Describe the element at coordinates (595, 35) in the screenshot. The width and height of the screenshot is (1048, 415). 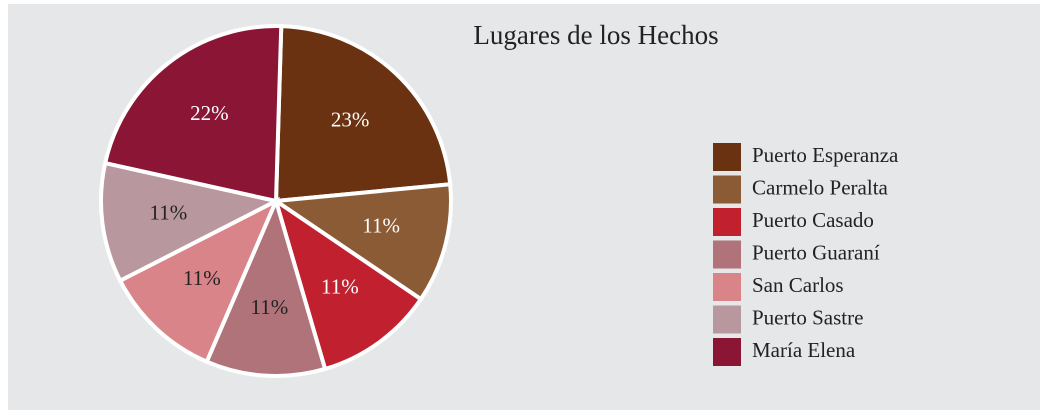
I see `chart-title: Lugares de los Hechos` at that location.